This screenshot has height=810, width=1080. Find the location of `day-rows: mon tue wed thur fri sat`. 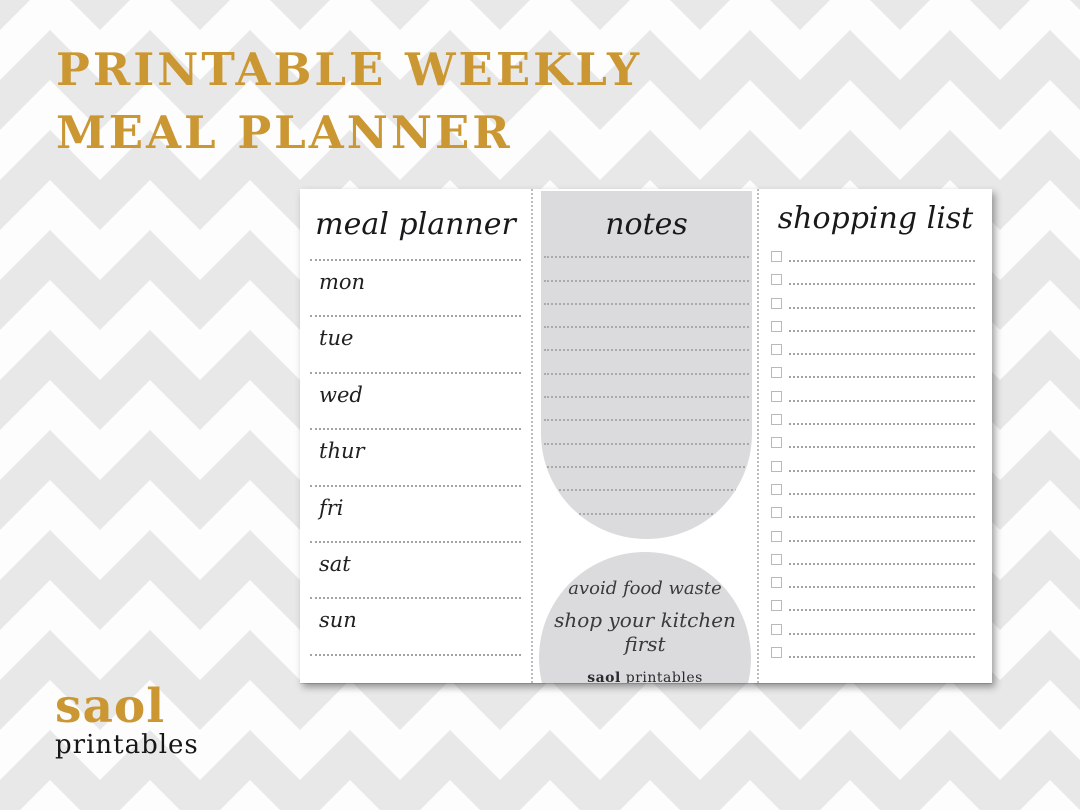

day-rows: mon tue wed thur fri sat is located at coordinates (415, 458).